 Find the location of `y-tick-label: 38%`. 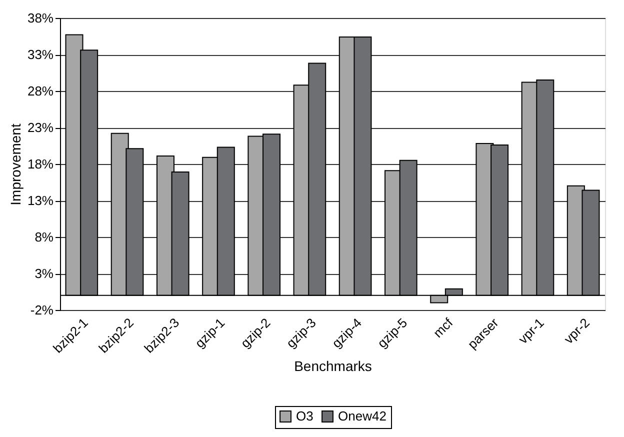

y-tick-label: 38% is located at coordinates (40, 18).